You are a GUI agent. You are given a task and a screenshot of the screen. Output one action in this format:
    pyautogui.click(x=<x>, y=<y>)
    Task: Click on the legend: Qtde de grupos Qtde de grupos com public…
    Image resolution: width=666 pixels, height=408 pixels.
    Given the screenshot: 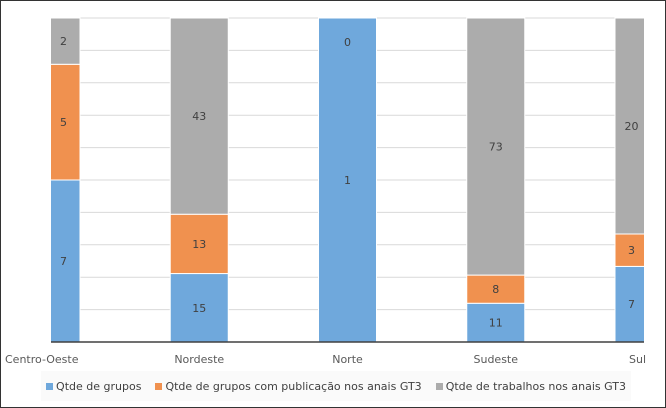 What is the action you would take?
    pyautogui.click(x=336, y=386)
    